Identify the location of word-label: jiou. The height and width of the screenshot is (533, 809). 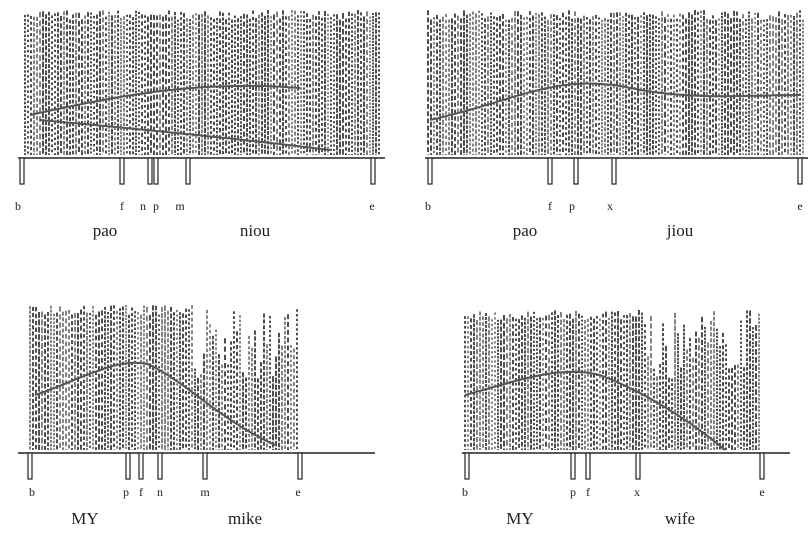
(680, 230).